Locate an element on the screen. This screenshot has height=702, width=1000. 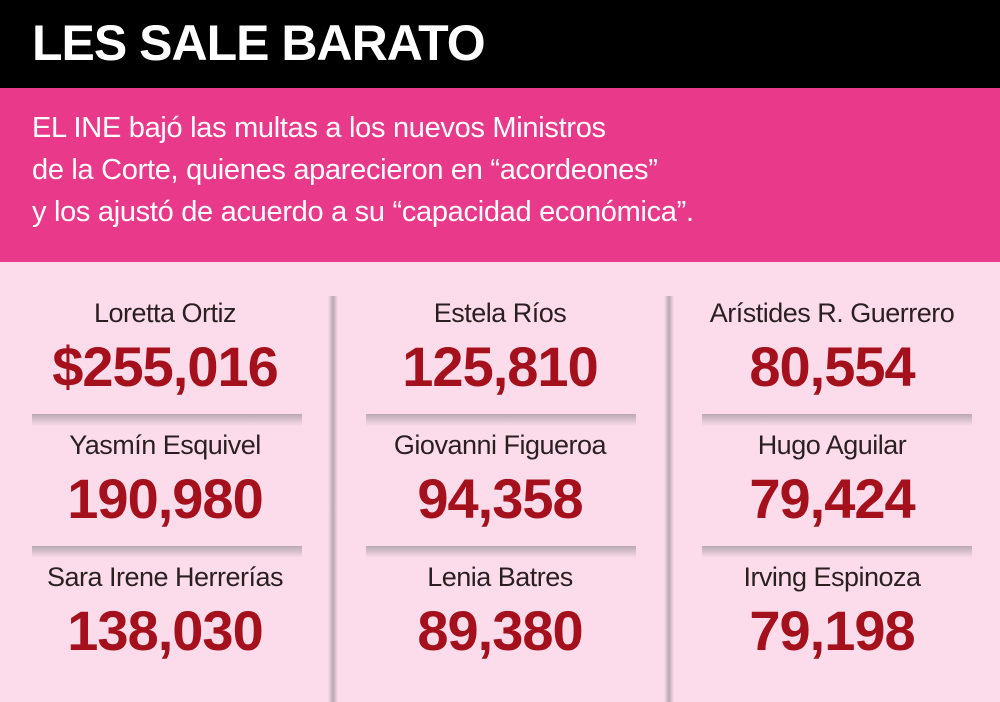
header-bar is located at coordinates (500, 44).